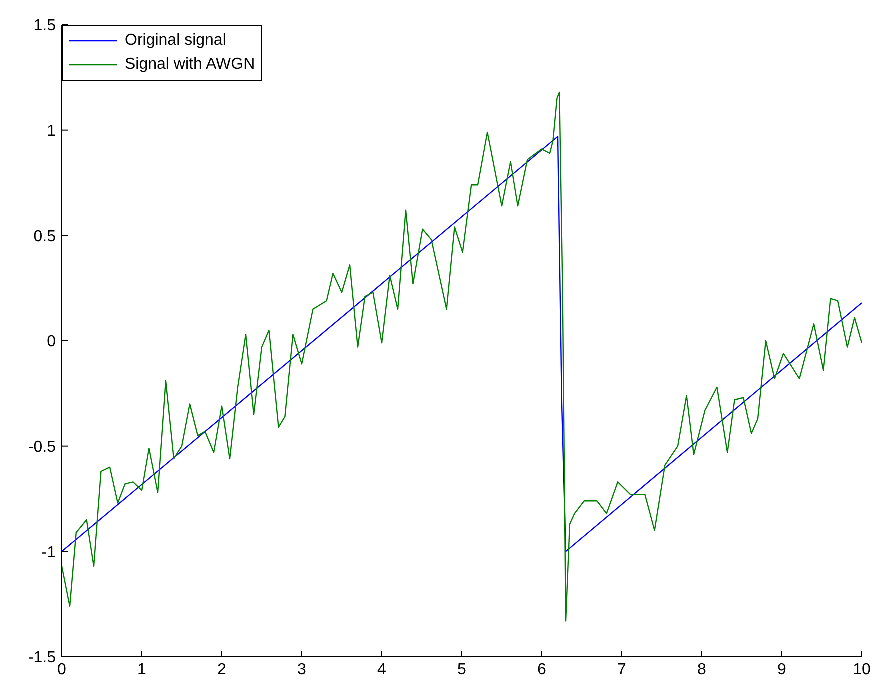 The height and width of the screenshot is (687, 877). Describe the element at coordinates (190, 65) in the screenshot. I see `legend-label: Signal with AWGN` at that location.